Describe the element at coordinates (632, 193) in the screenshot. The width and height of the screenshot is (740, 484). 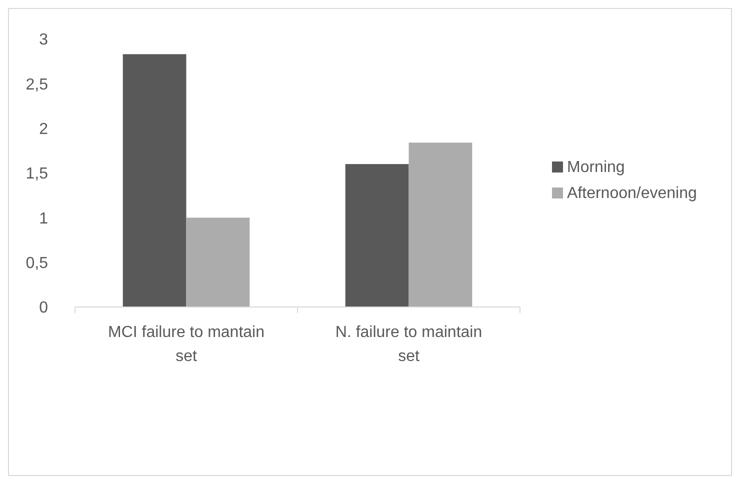
I see `legend-label: Afternoon/evening` at that location.